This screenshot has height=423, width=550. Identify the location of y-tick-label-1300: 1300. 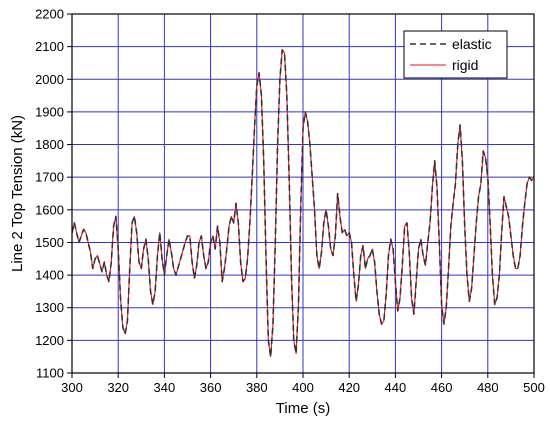
(49, 307).